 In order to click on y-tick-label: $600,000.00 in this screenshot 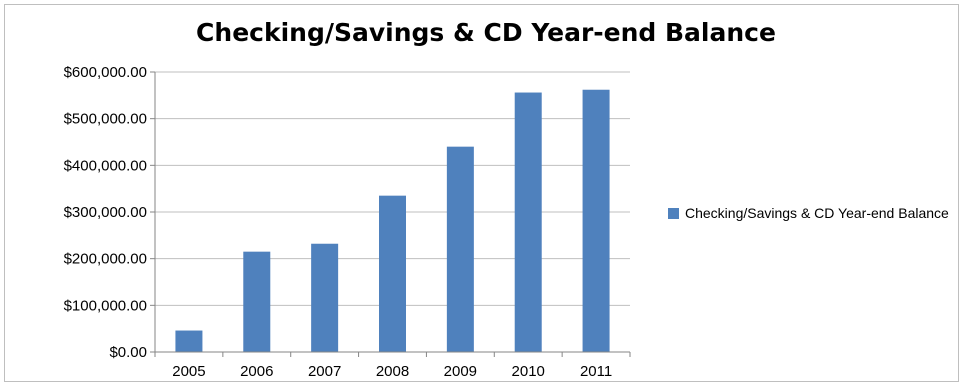, I will do `click(105, 72)`.